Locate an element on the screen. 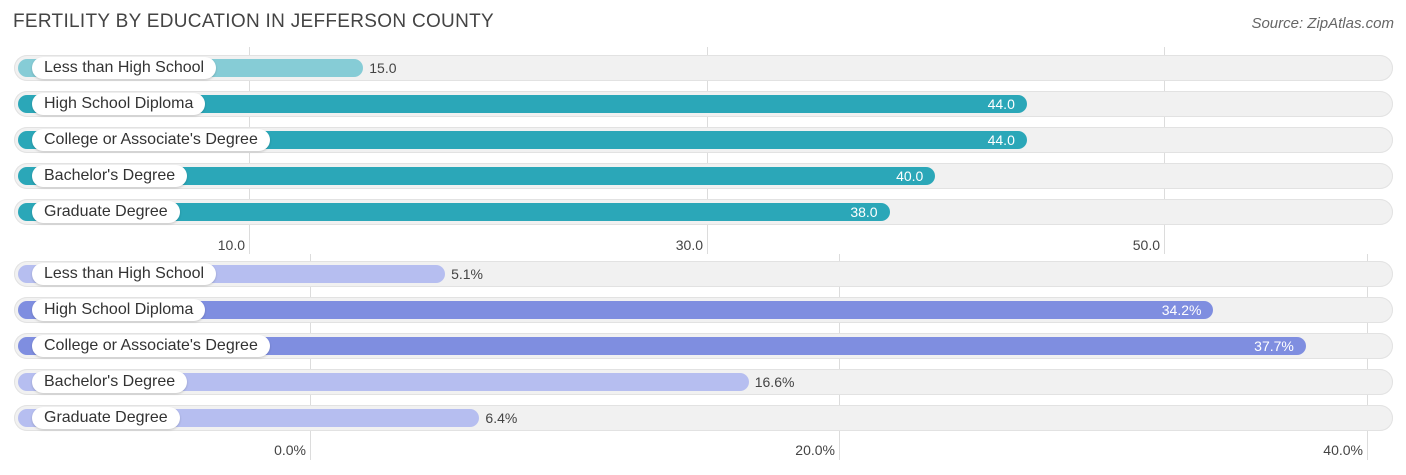 The width and height of the screenshot is (1406, 475). chart-source: Source: ZipAtlas.com is located at coordinates (1322, 23).